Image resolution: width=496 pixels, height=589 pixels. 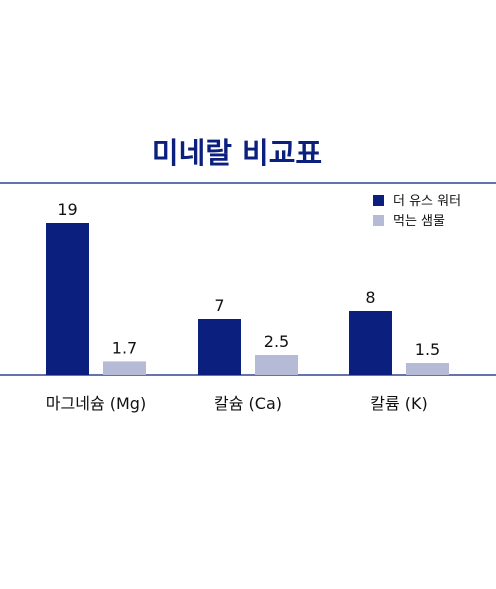 What do you see at coordinates (237, 153) in the screenshot?
I see `chart-title: 미네랄 비교표` at bounding box center [237, 153].